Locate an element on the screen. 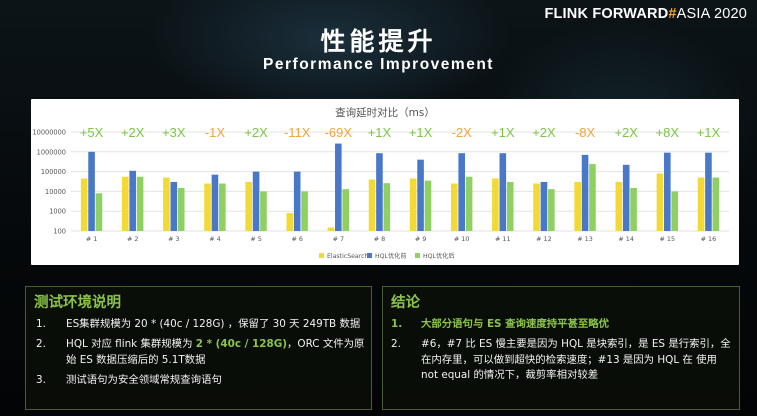  x-tick-label: # 8 is located at coordinates (379, 239).